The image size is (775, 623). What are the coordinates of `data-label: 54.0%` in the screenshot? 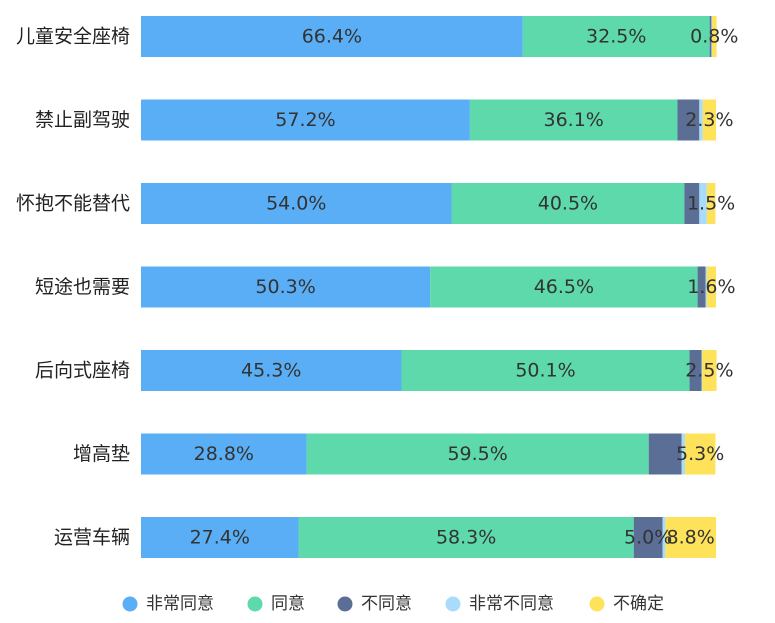 It's located at (296, 204).